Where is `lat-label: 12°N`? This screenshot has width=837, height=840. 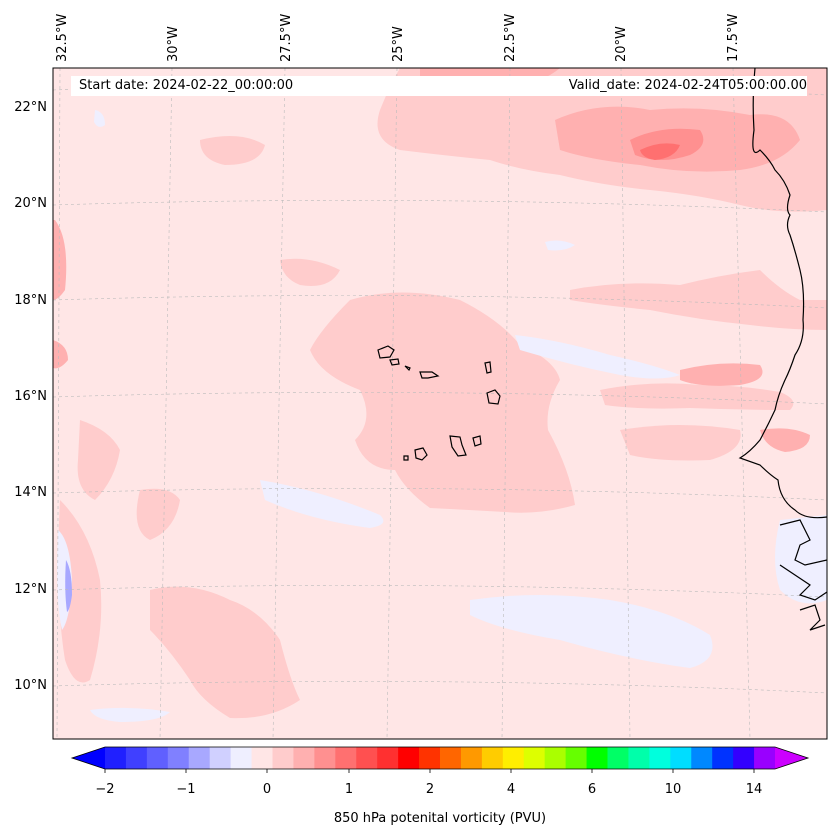 lat-label: 12°N is located at coordinates (30, 589).